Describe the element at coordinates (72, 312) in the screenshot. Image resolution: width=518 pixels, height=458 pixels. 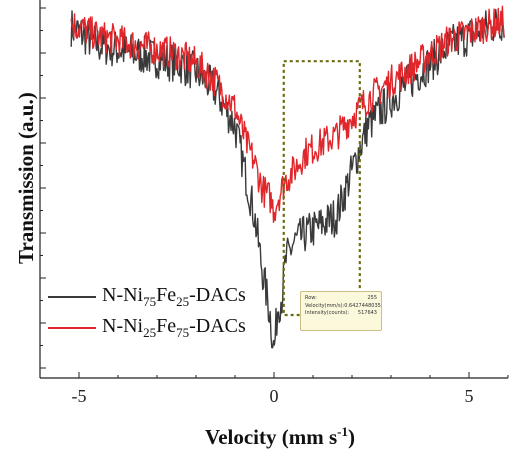
I see `legend-lines` at that location.